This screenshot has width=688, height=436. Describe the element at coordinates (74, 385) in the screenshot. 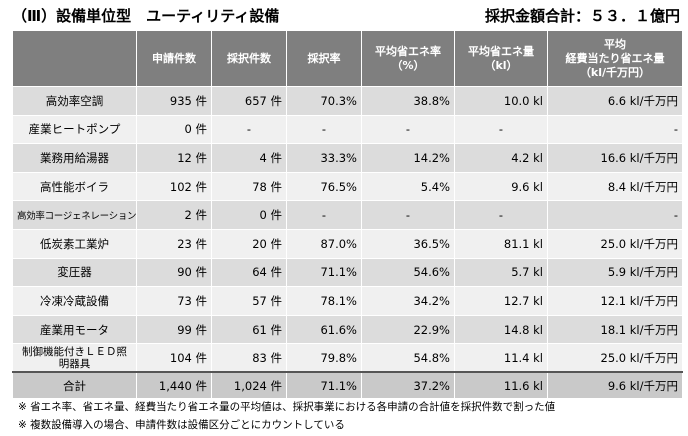

I see `total-label: 合計` at that location.